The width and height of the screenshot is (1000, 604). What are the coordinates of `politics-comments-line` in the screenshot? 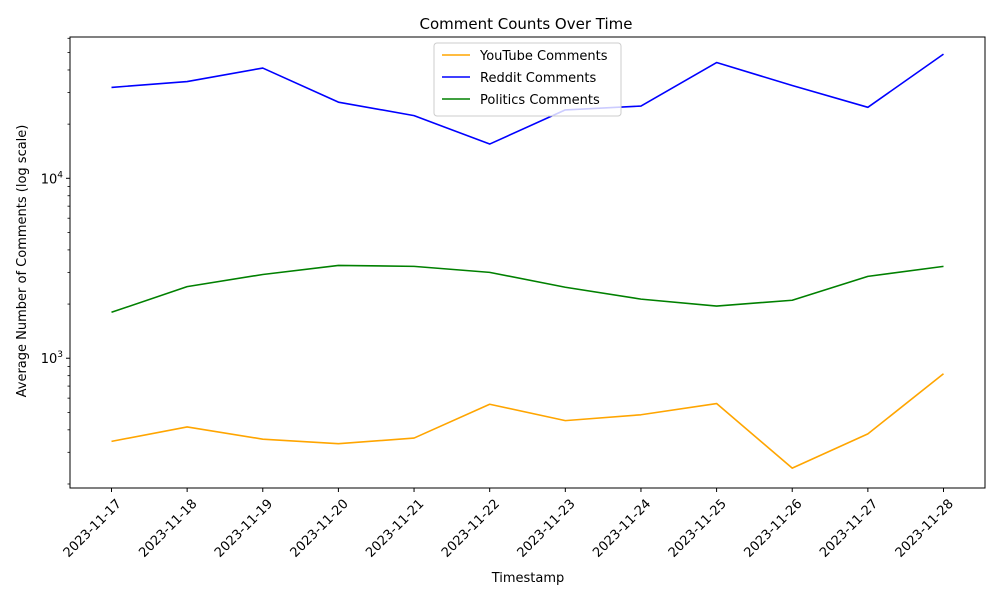 It's located at (527, 289).